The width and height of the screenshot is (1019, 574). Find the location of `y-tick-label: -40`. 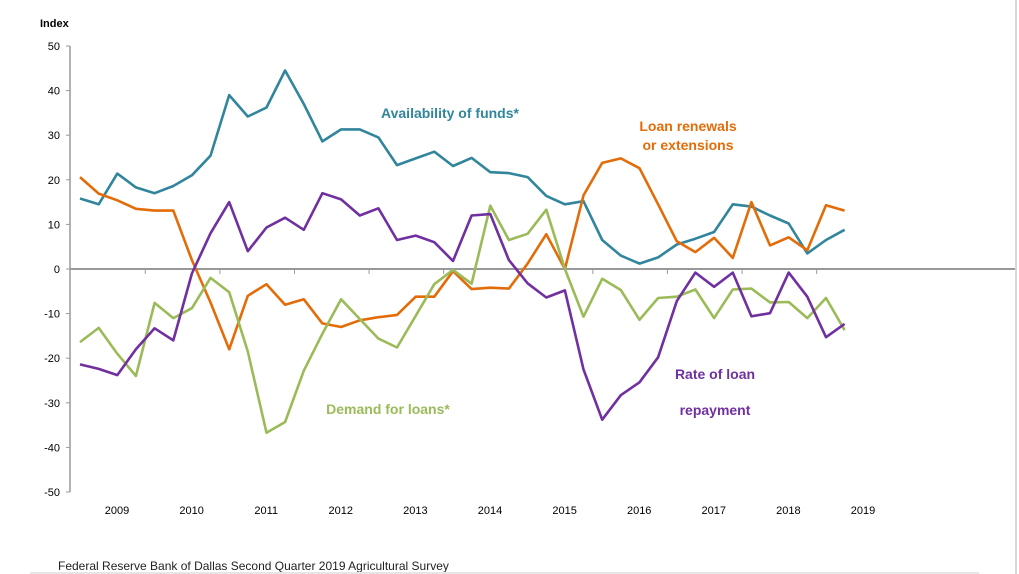

y-tick-label: -40 is located at coordinates (52, 448).